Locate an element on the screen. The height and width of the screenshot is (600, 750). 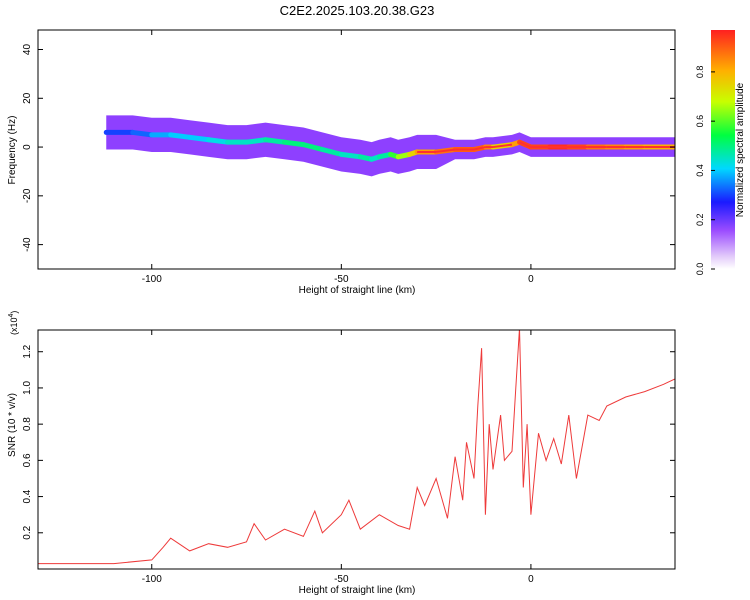
colorbar-ticks: 0.0 0.2 0.4 0.6 0.8 is located at coordinates (705, 171).